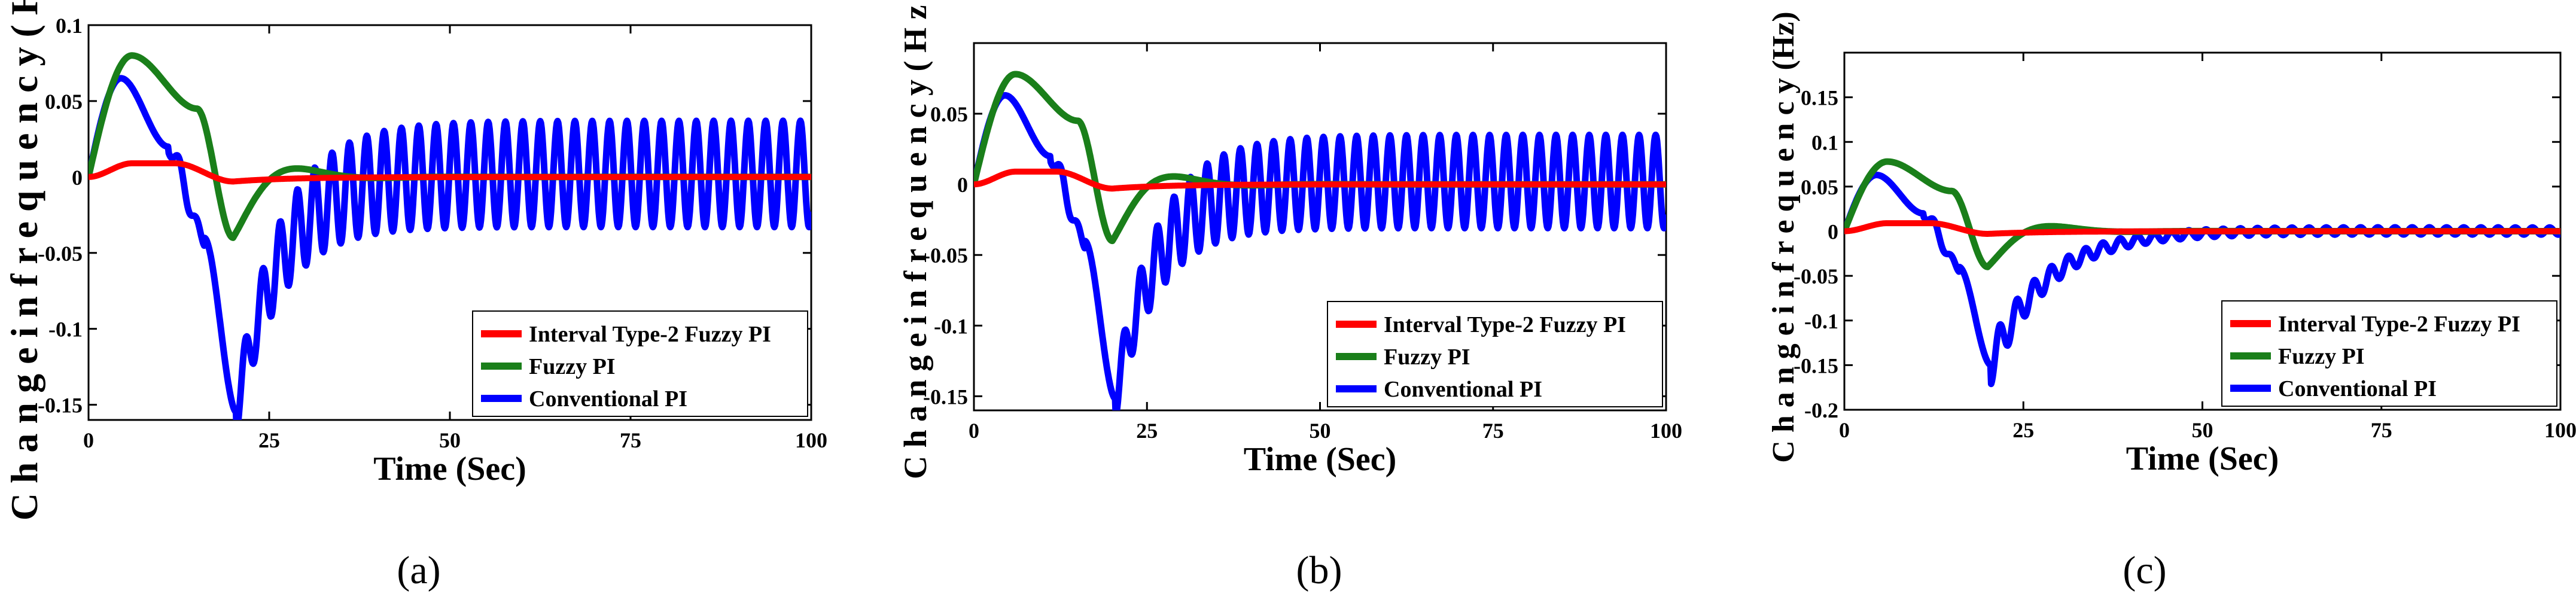 Image resolution: width=2576 pixels, height=600 pixels. Describe the element at coordinates (1819, 98) in the screenshot. I see `y-tick-label: 0.15` at that location.